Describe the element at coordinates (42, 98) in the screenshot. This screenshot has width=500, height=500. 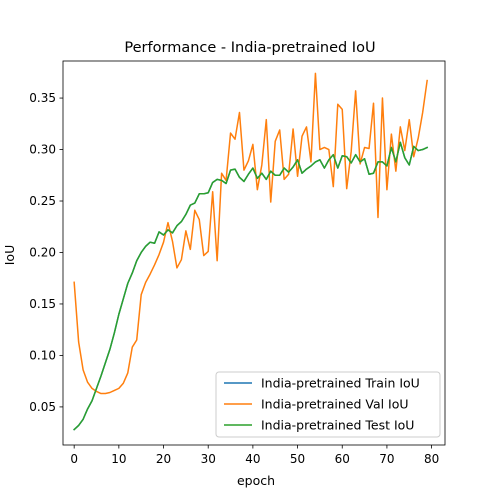
I see `y-tick-label: 0.35` at that location.